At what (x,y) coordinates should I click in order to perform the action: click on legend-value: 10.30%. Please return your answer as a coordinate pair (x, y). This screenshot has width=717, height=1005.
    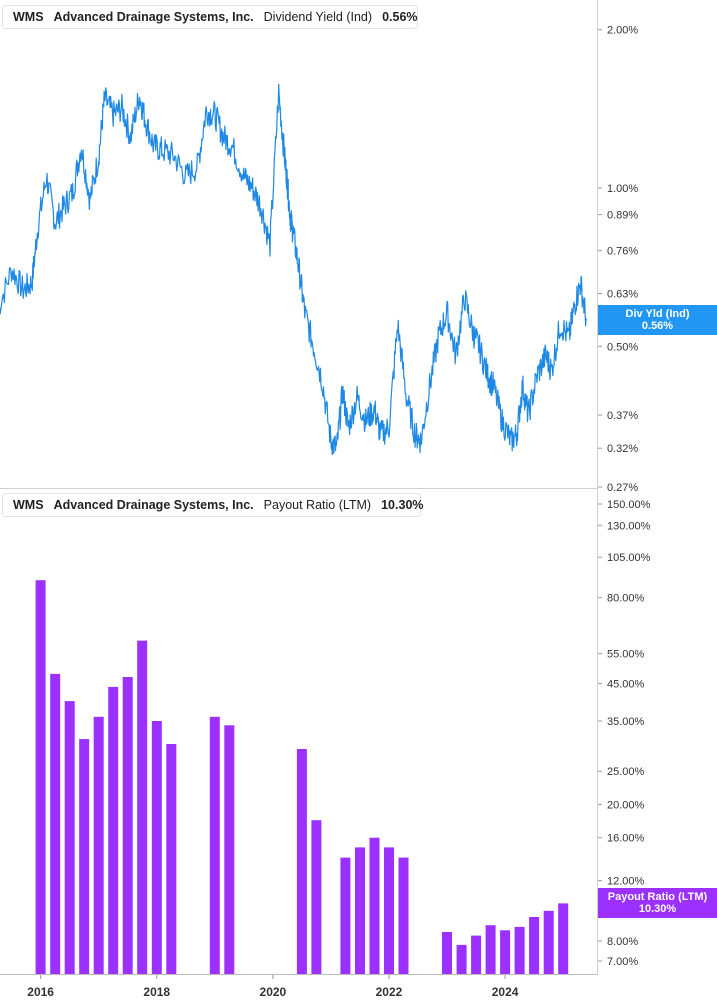
    Looking at the image, I should click on (402, 505).